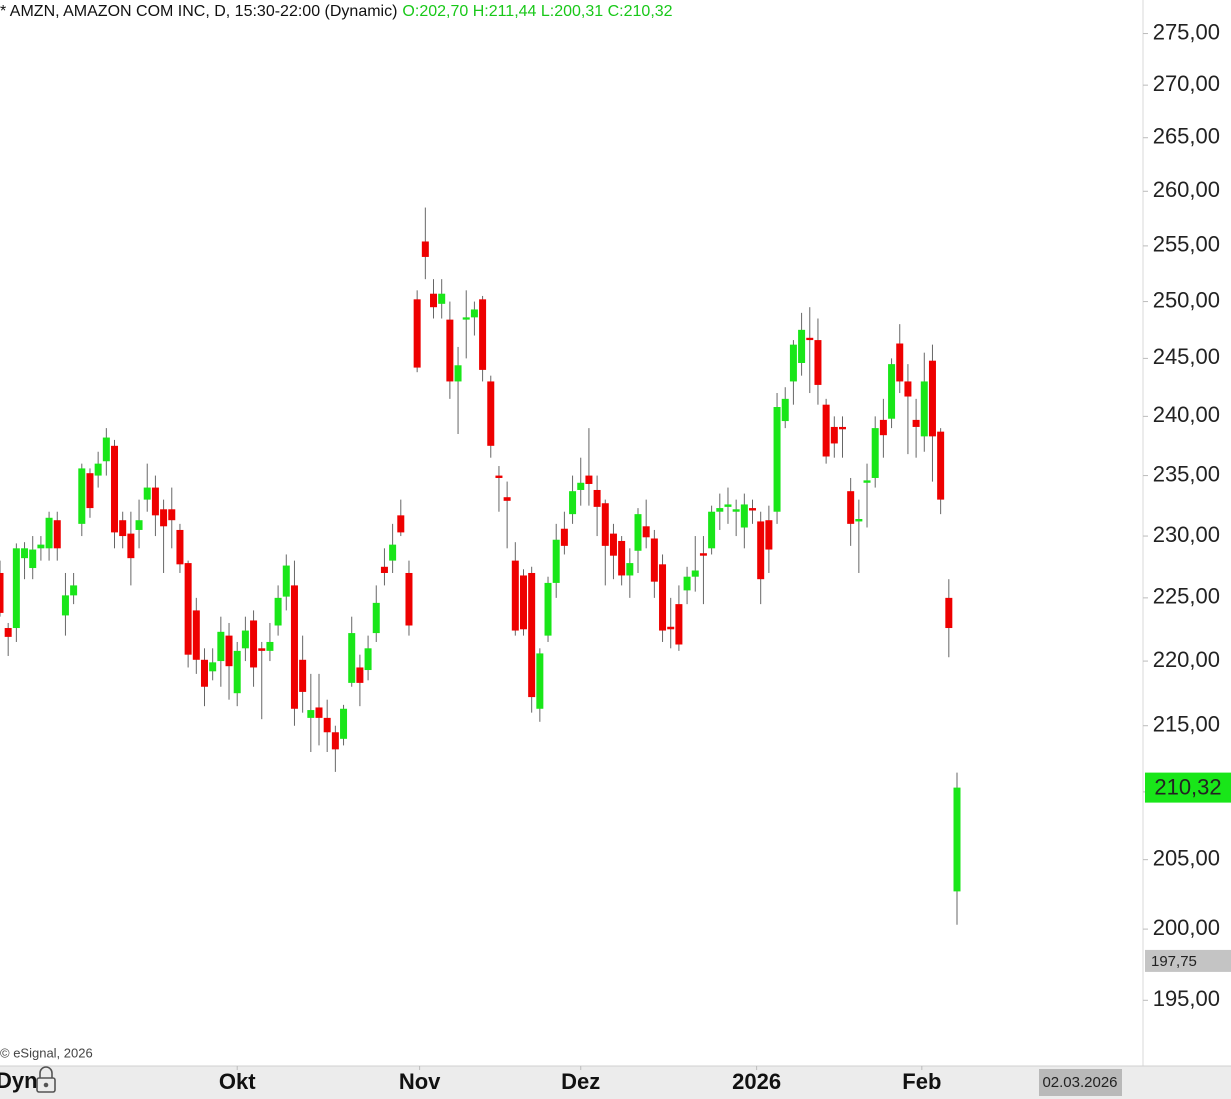 This screenshot has width=1231, height=1099. I want to click on x-tick-label: Nov, so click(420, 1081).